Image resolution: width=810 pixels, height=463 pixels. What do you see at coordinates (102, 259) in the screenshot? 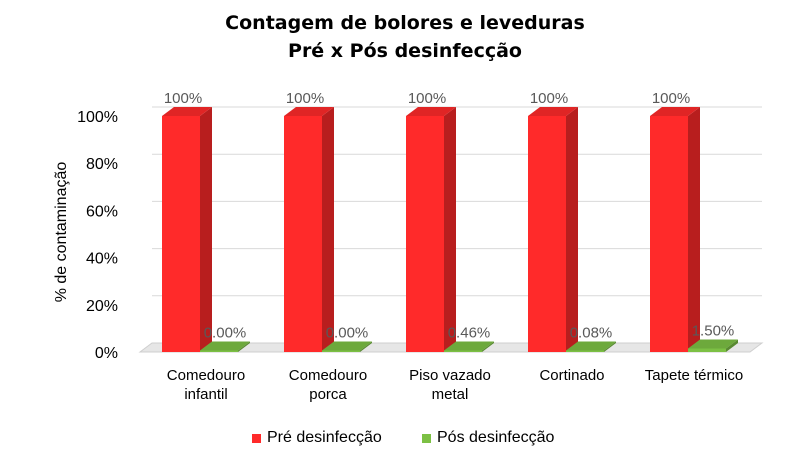
I see `y-tick-label: 40%` at bounding box center [102, 259].